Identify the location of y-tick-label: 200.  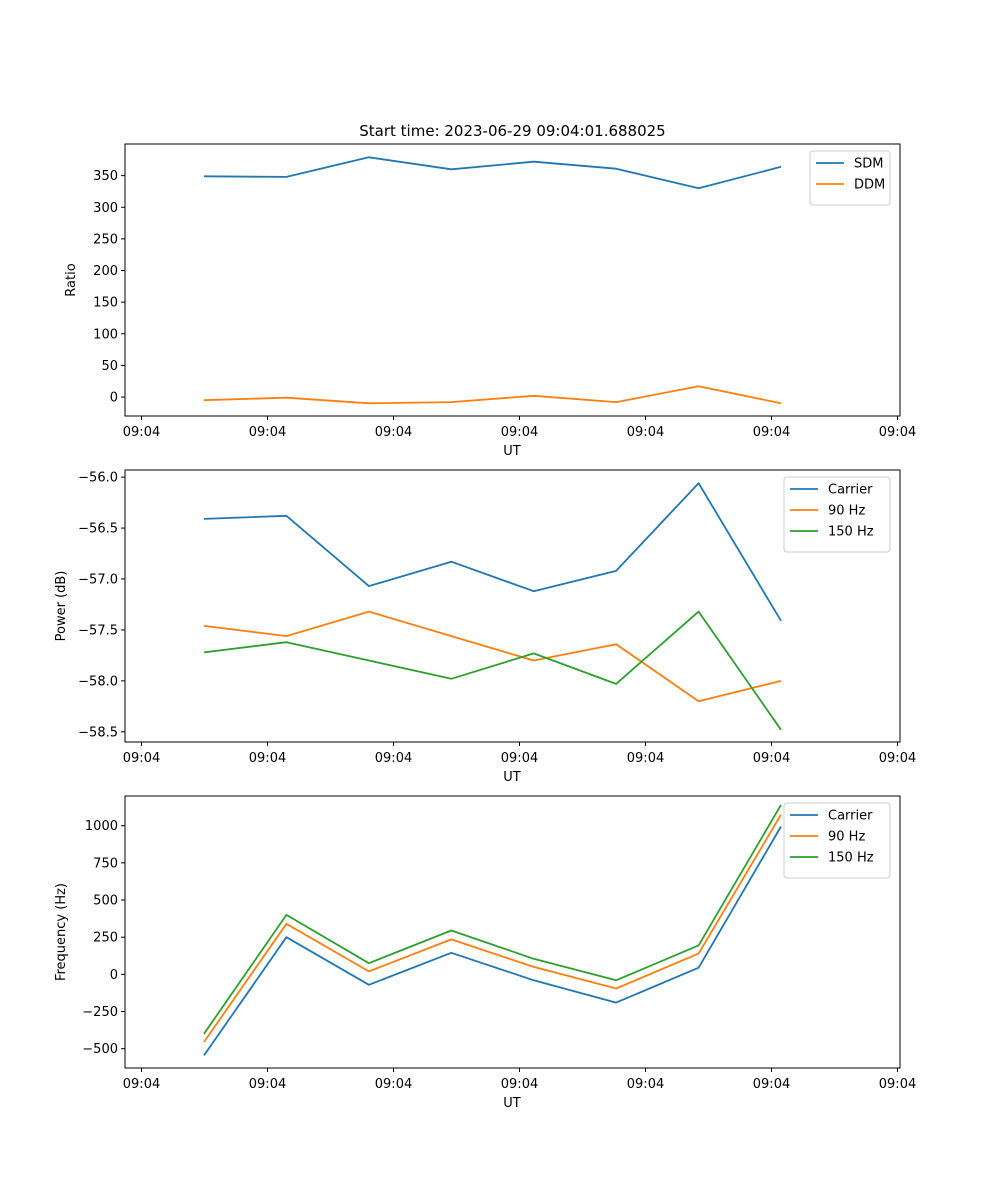
(105, 271).